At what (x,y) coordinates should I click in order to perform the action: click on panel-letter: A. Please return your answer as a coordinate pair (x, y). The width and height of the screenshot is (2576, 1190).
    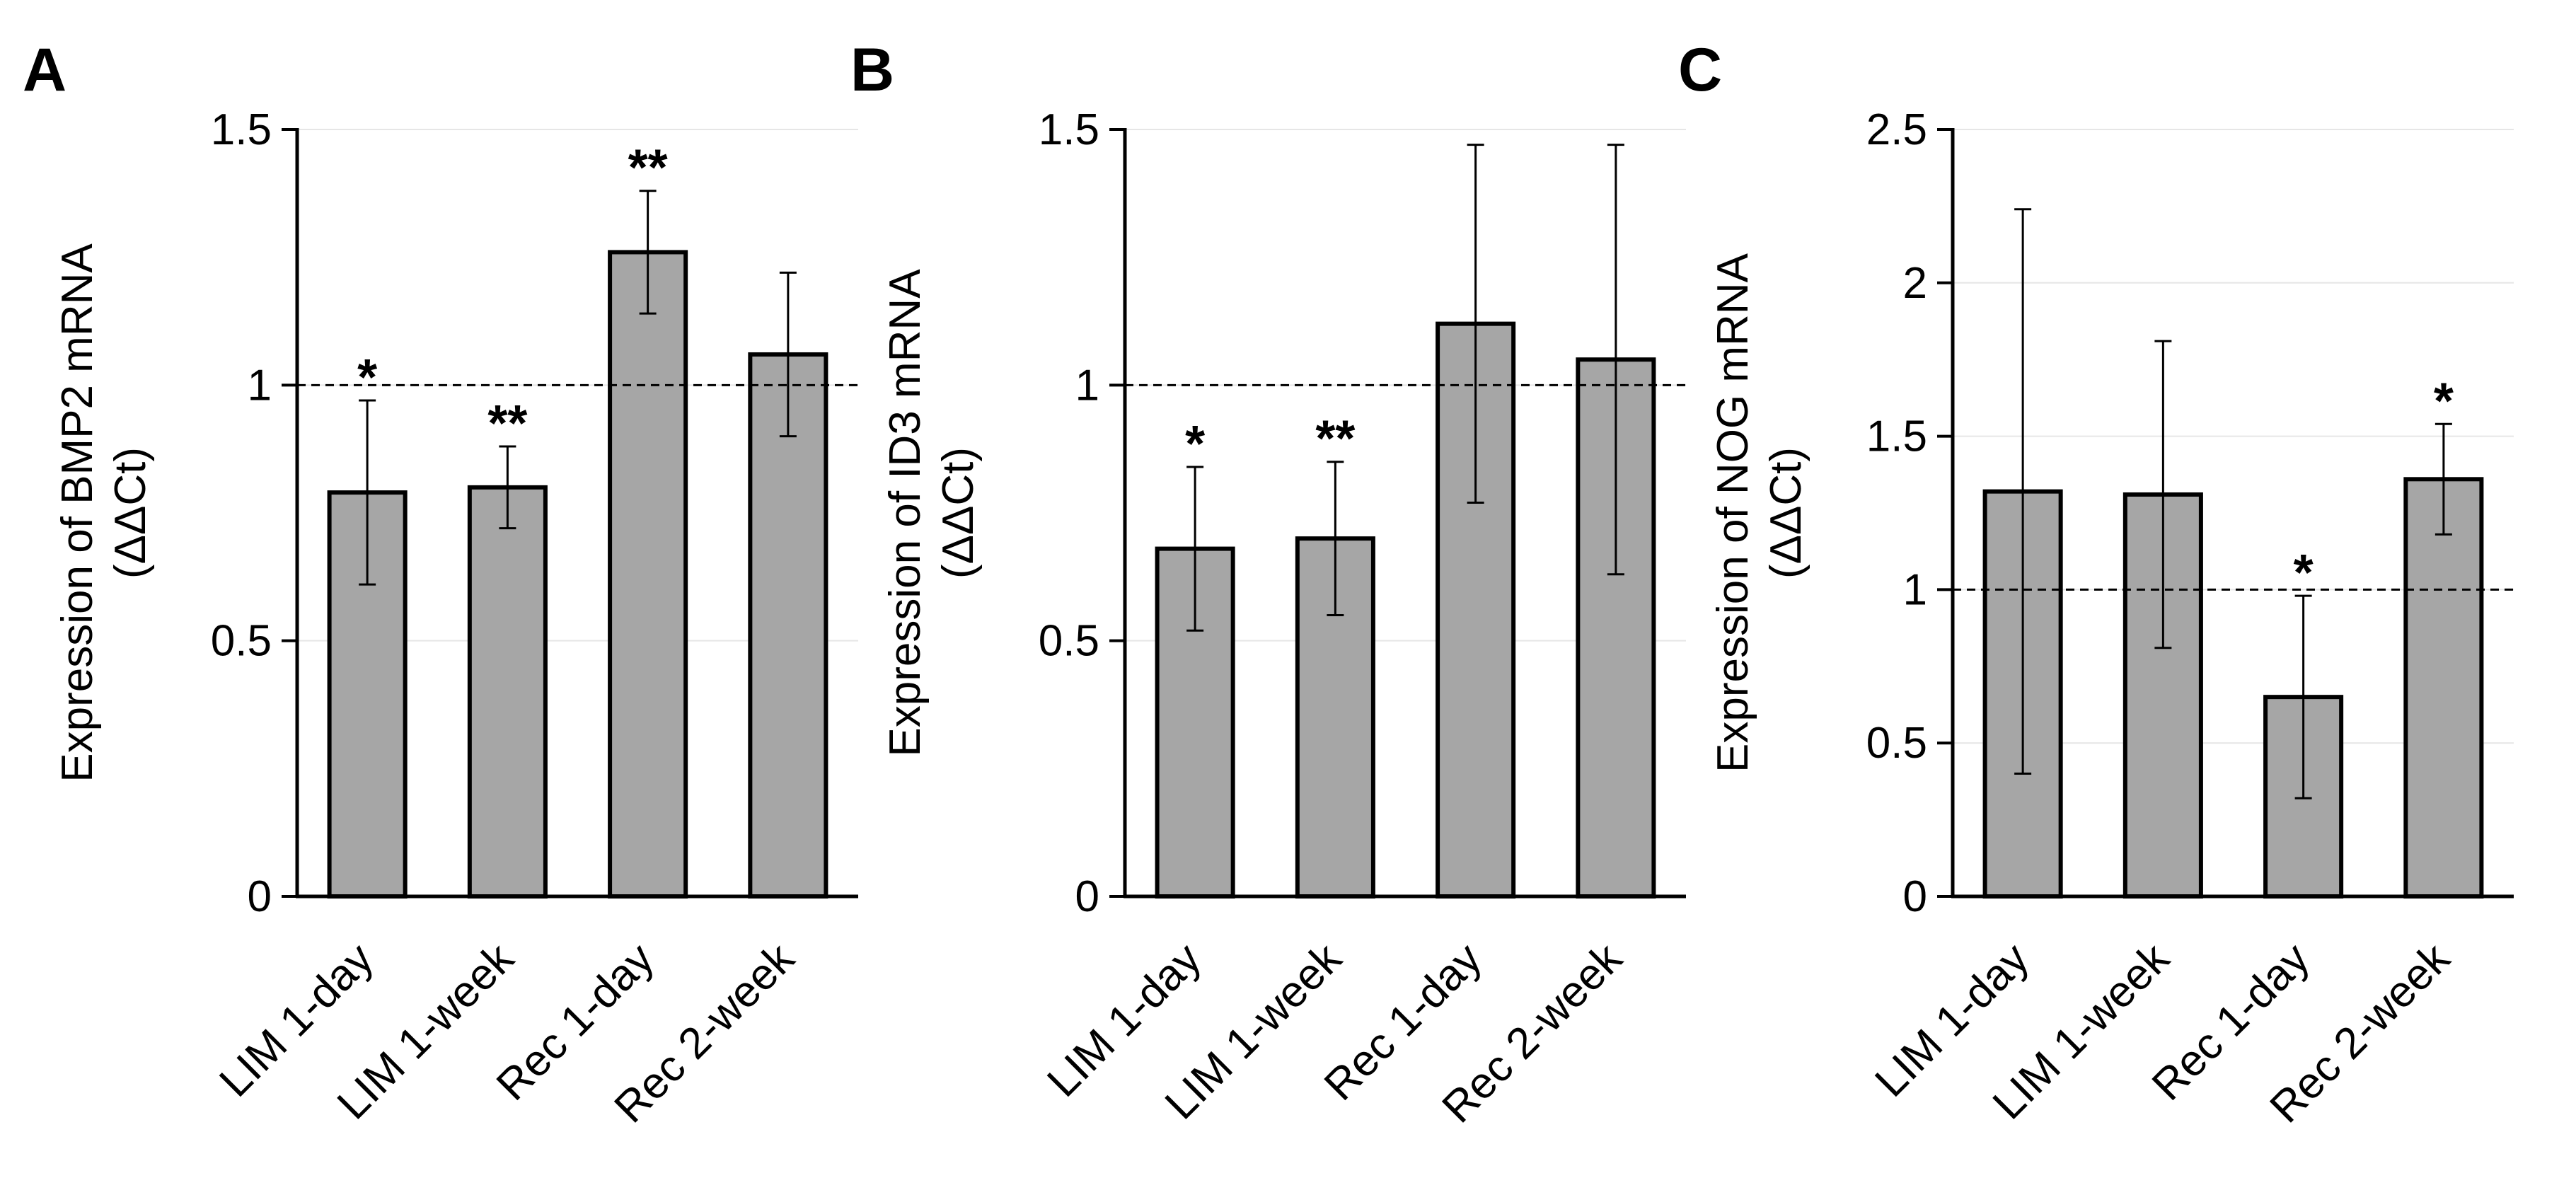
    Looking at the image, I should click on (45, 70).